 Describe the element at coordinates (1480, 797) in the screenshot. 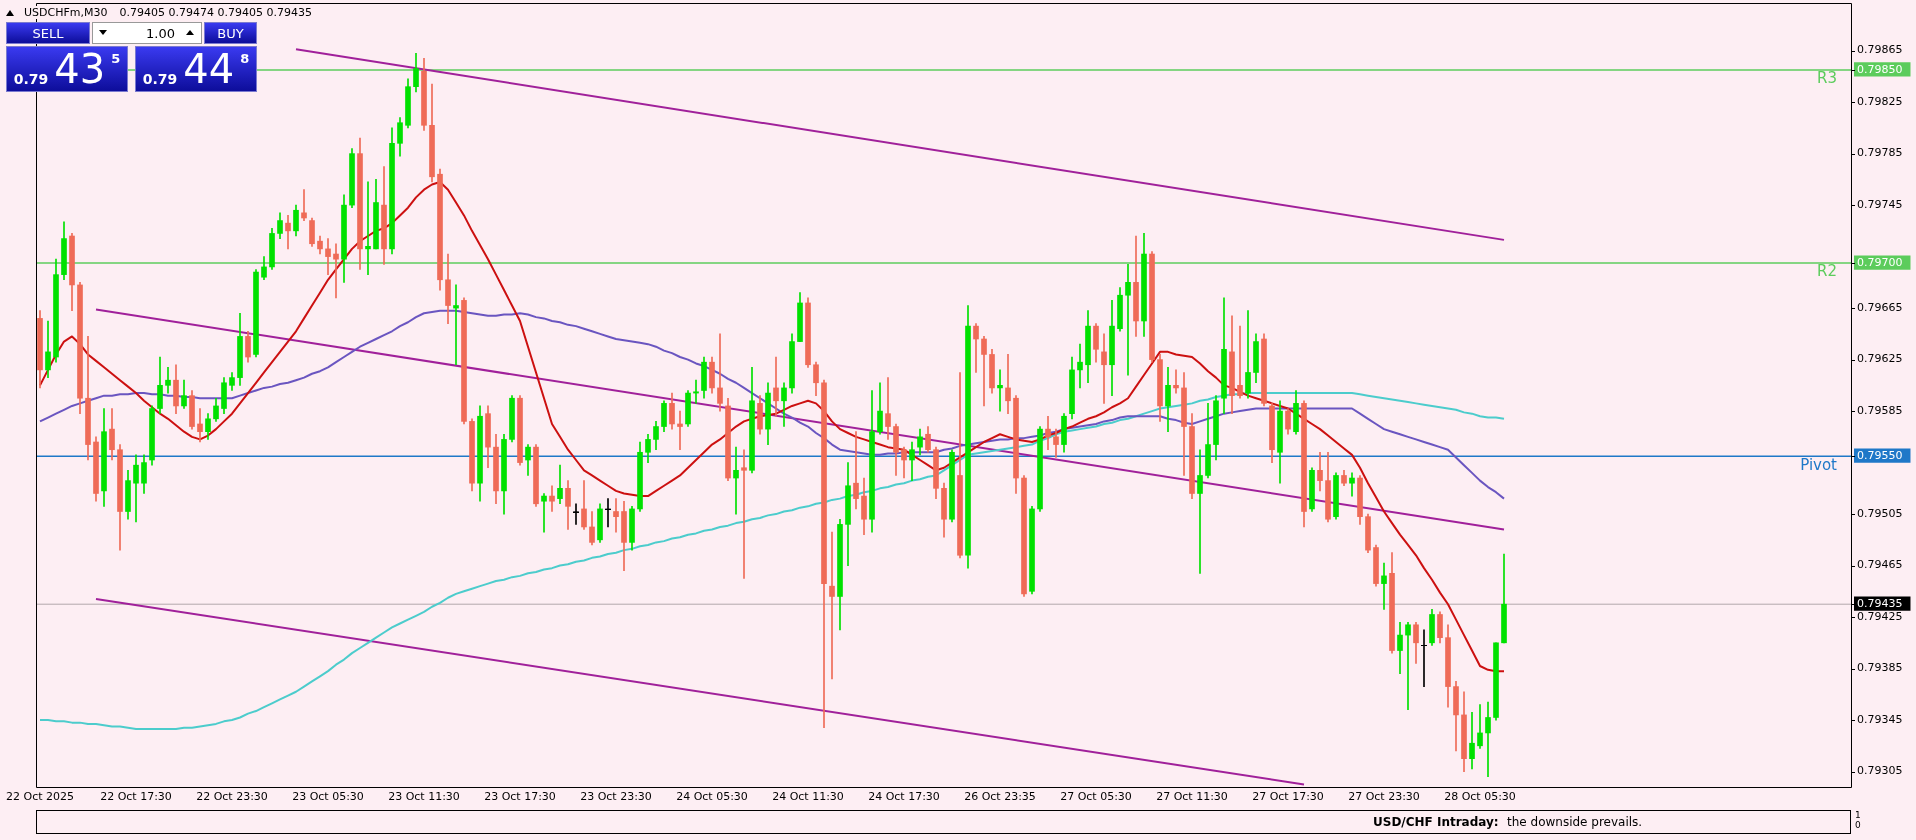

I see `x-tick-label: 28 Oct 05:30` at that location.